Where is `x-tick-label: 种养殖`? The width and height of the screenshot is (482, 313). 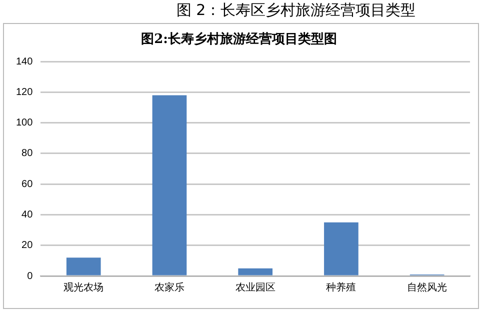
x-tick-label: 种养殖 is located at coordinates (341, 288).